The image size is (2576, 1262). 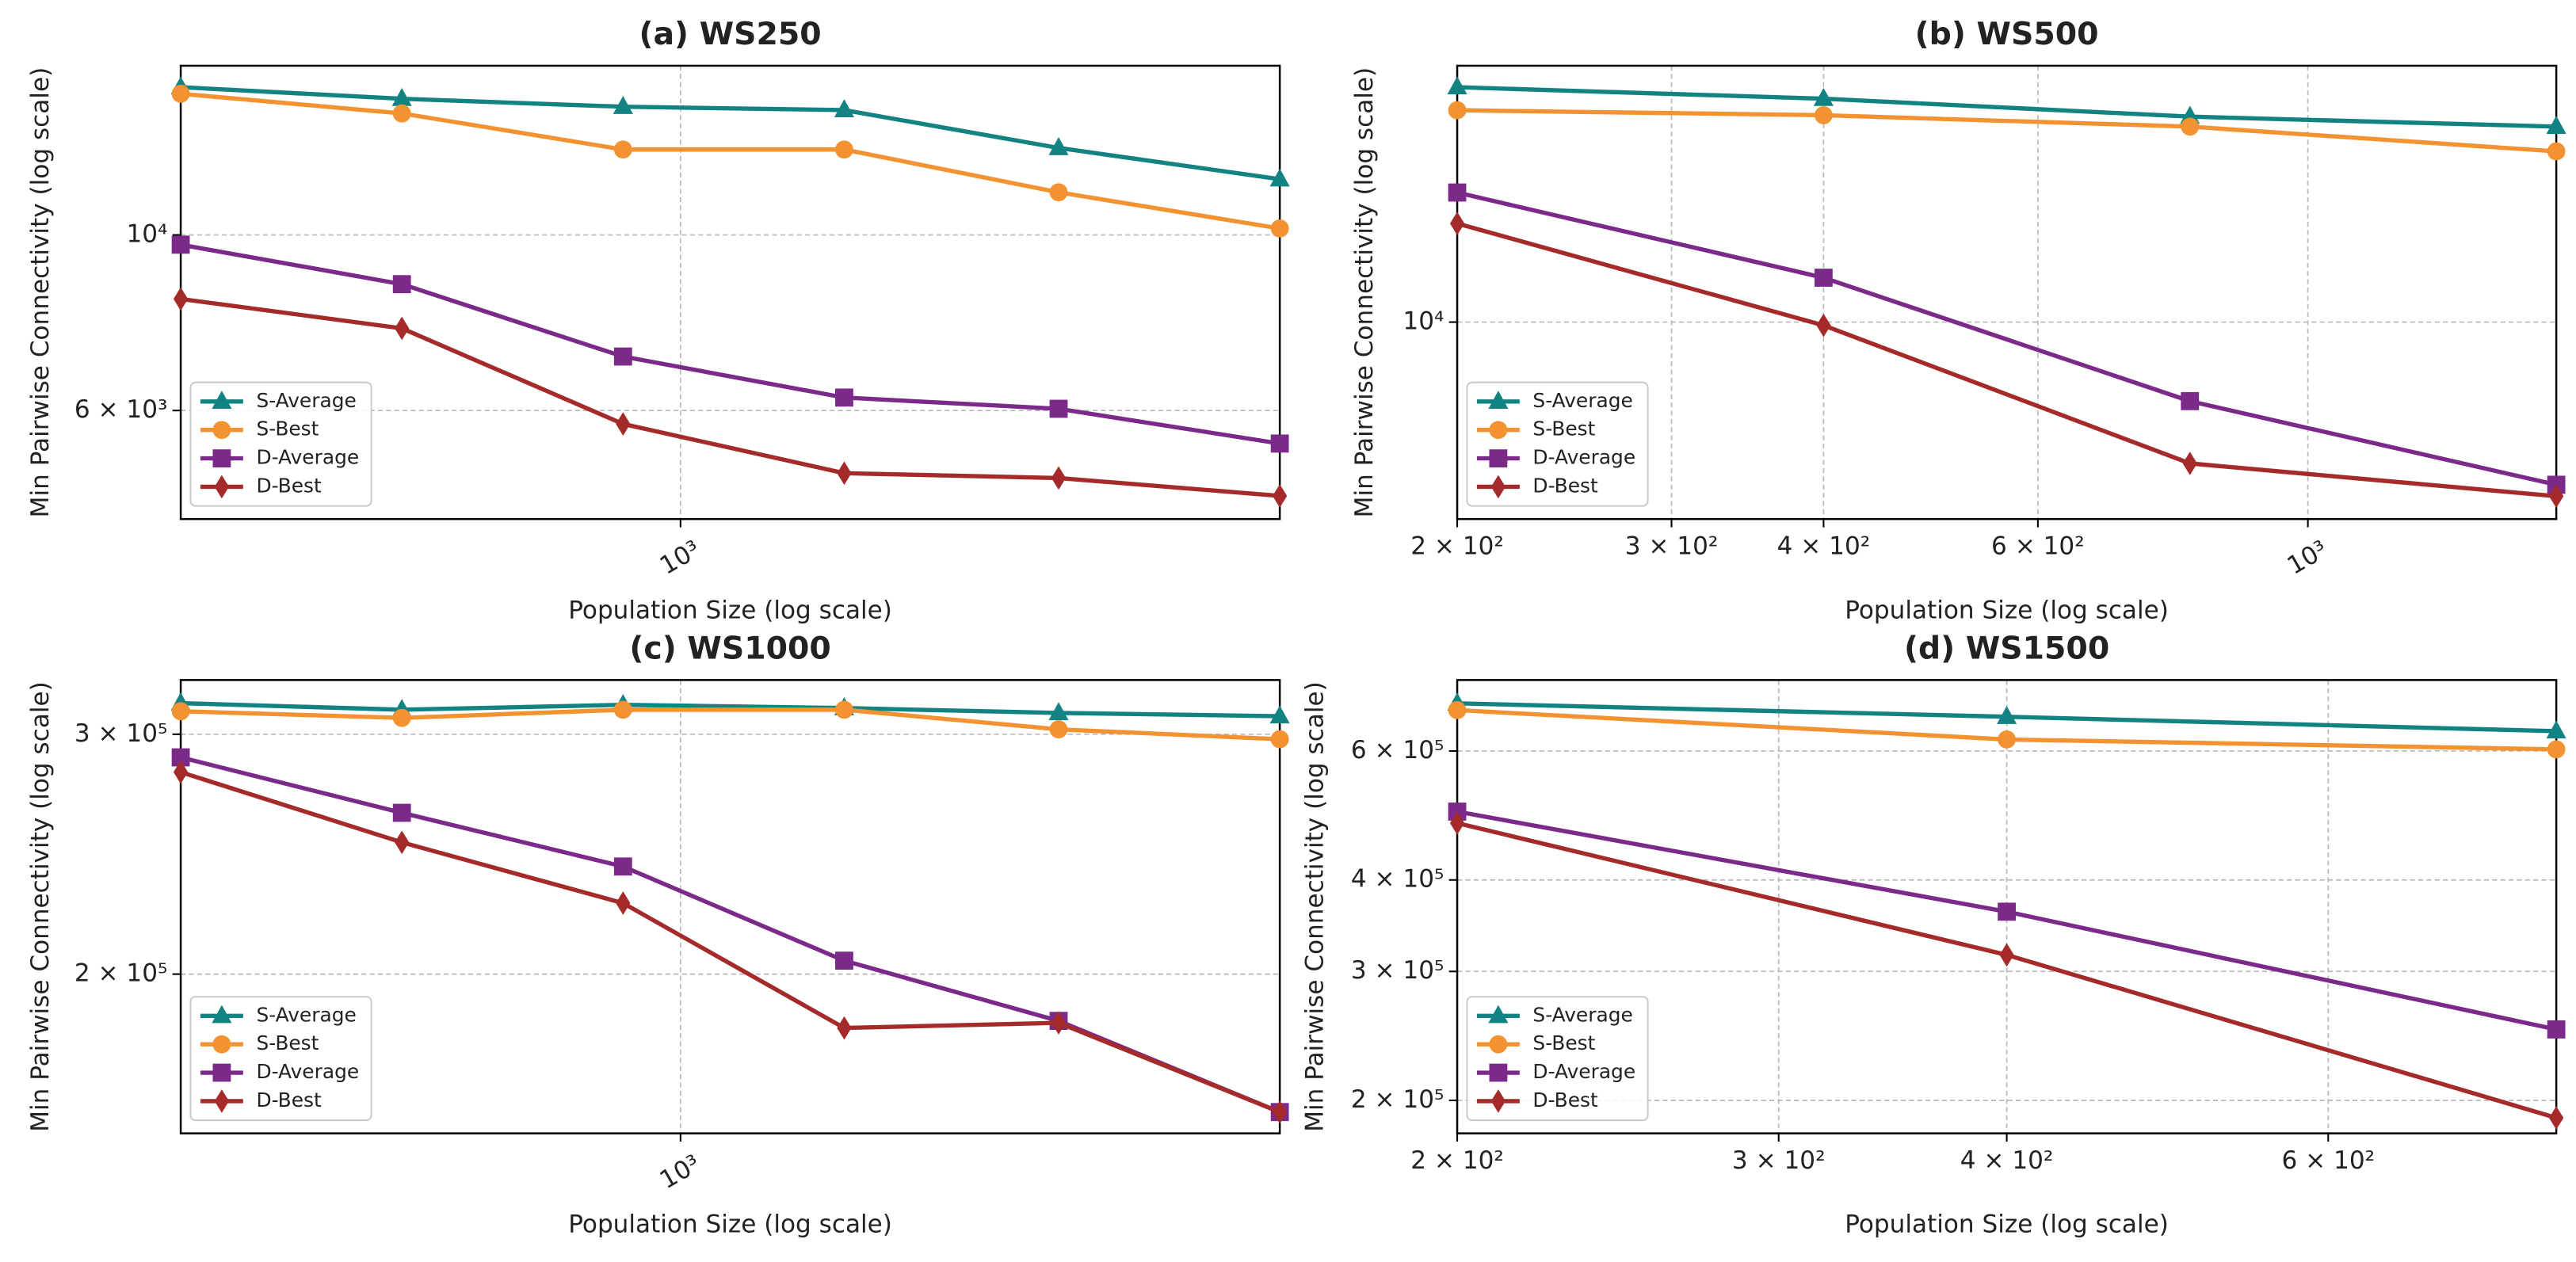 I want to click on y-tick-label: 2 × 10⁵, so click(x=121, y=974).